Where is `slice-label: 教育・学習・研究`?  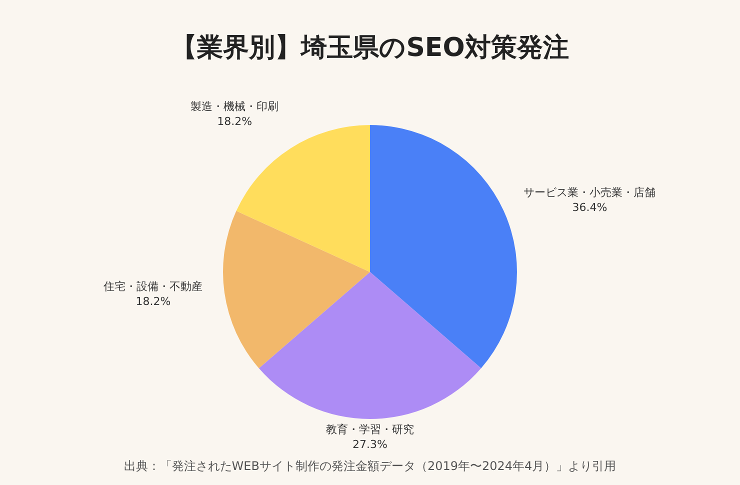
slice-label: 教育・学習・研究 is located at coordinates (370, 429).